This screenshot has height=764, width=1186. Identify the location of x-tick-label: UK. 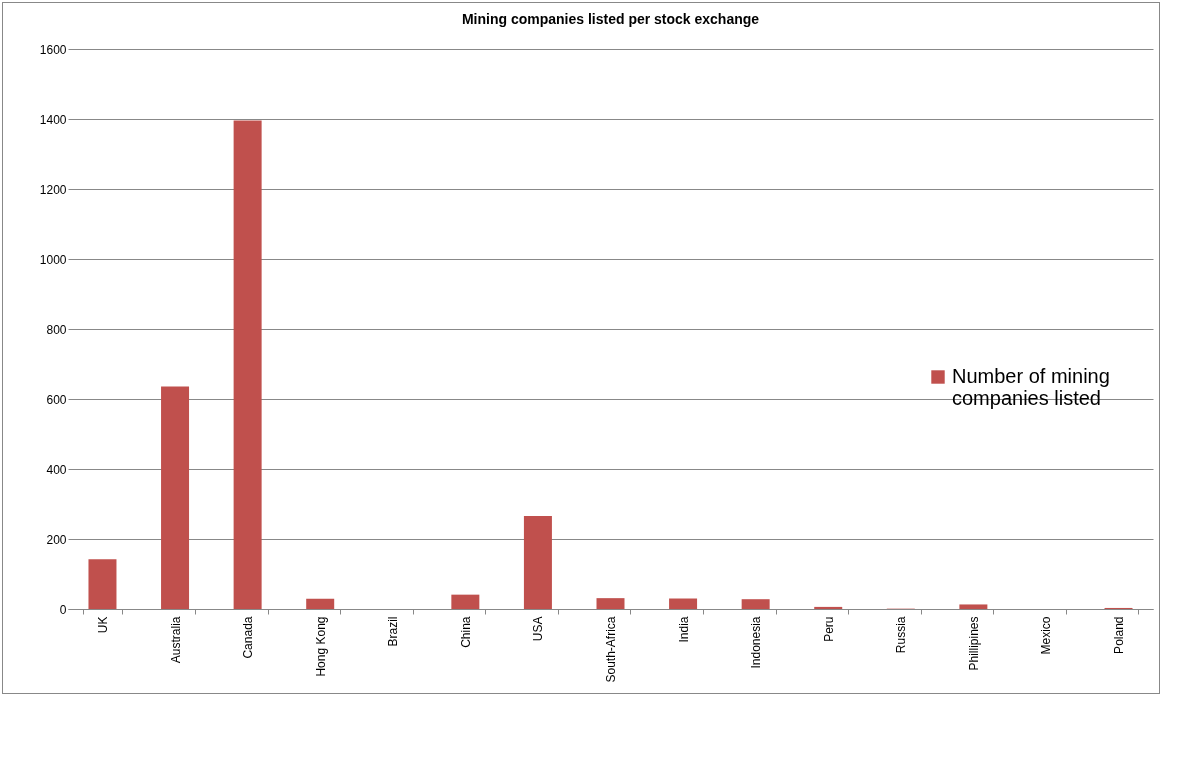
(102, 625).